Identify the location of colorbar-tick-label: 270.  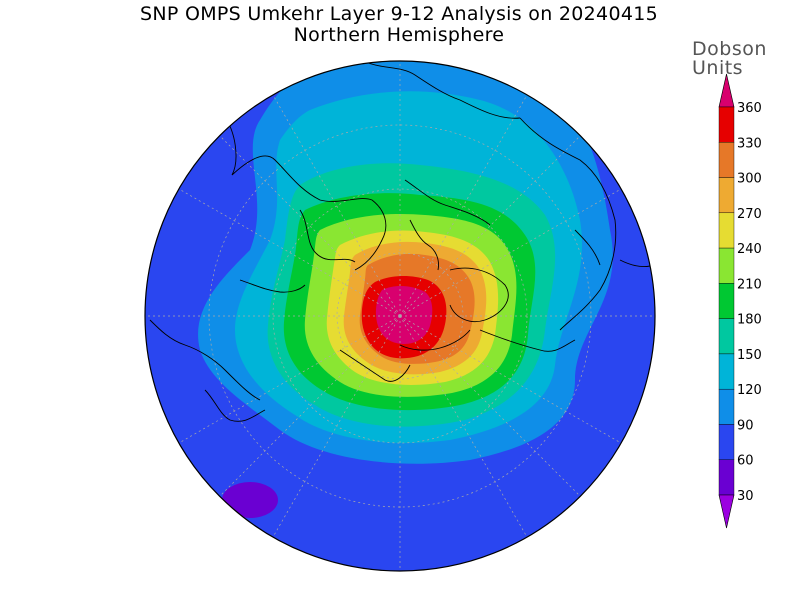
(749, 214).